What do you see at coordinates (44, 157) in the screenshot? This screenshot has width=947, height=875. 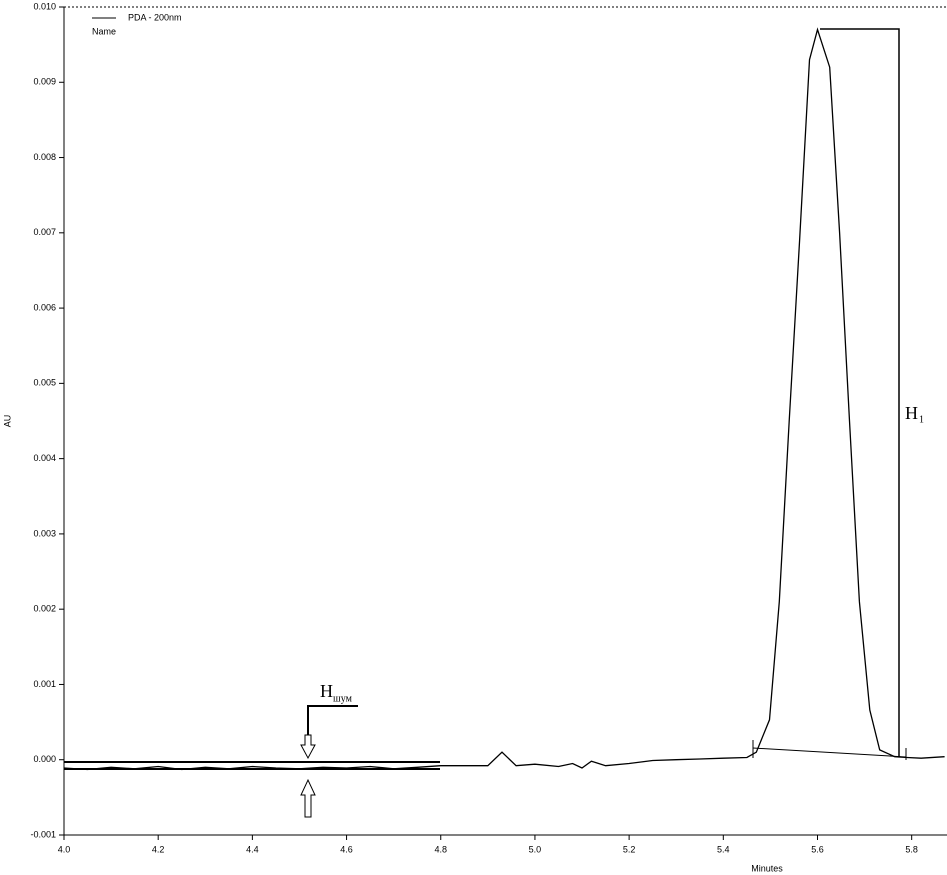 I see `y-tick-label: 0.008` at bounding box center [44, 157].